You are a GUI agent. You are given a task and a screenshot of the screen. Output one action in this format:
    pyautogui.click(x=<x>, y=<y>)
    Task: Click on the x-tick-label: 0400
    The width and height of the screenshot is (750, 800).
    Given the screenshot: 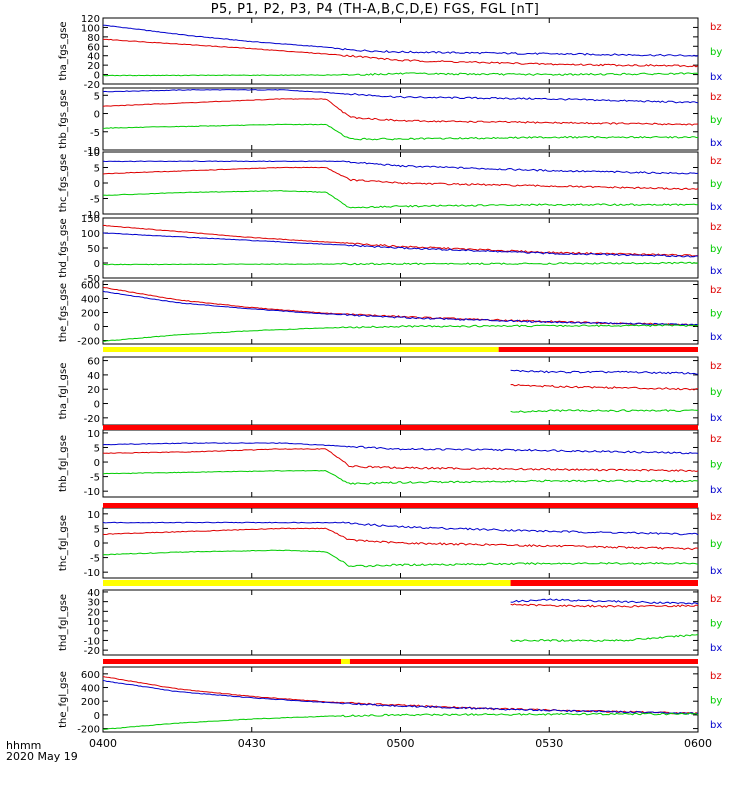 What is the action you would take?
    pyautogui.click(x=103, y=743)
    